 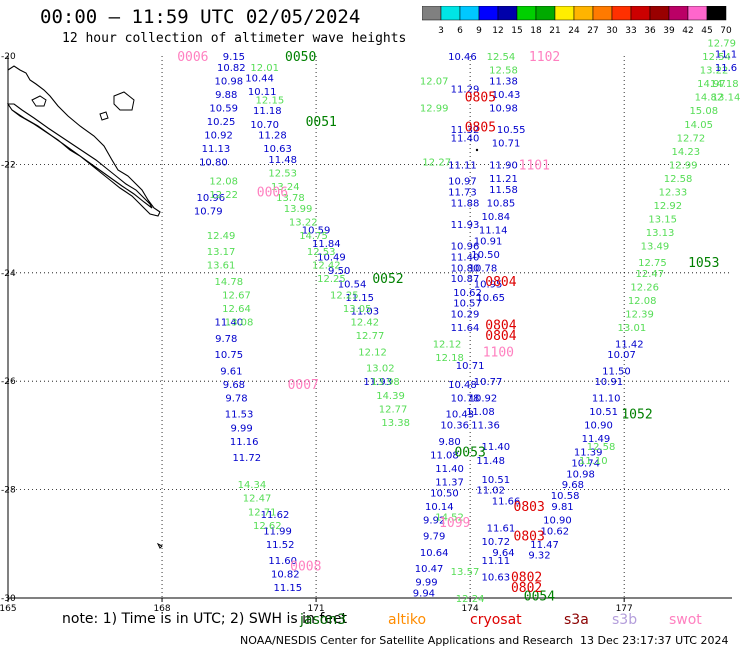 I want to click on lat-tick-label: -30, so click(x=8, y=599).